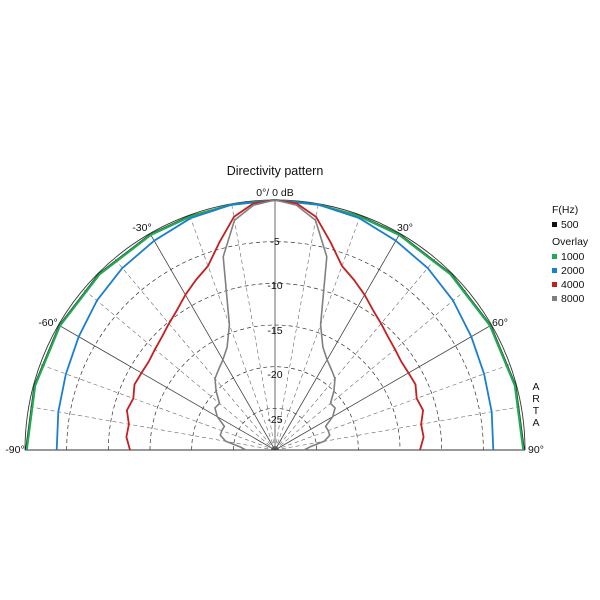 The image size is (600, 600). What do you see at coordinates (573, 271) in the screenshot?
I see `legend-label: 2000` at bounding box center [573, 271].